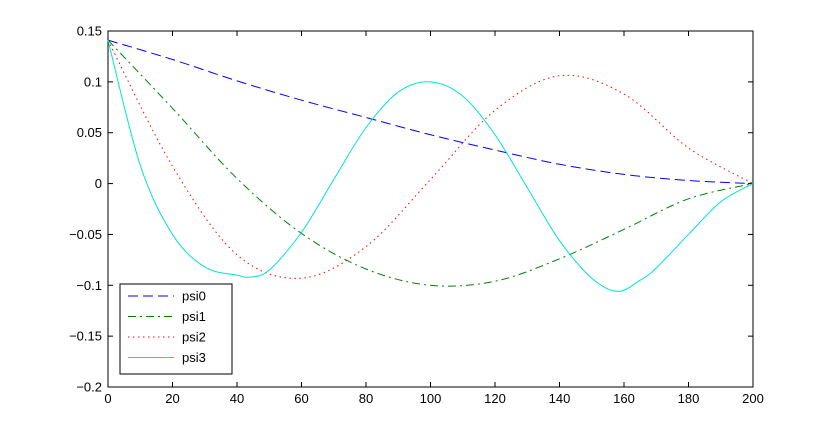  What do you see at coordinates (495, 398) in the screenshot?
I see `x-tick-label: 120` at bounding box center [495, 398].